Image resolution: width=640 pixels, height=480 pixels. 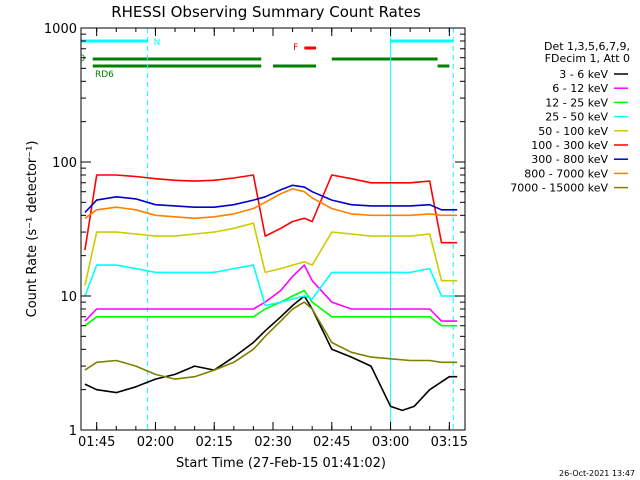 What do you see at coordinates (573, 131) in the screenshot?
I see `legend-label: 50 - 100 keV` at bounding box center [573, 131].